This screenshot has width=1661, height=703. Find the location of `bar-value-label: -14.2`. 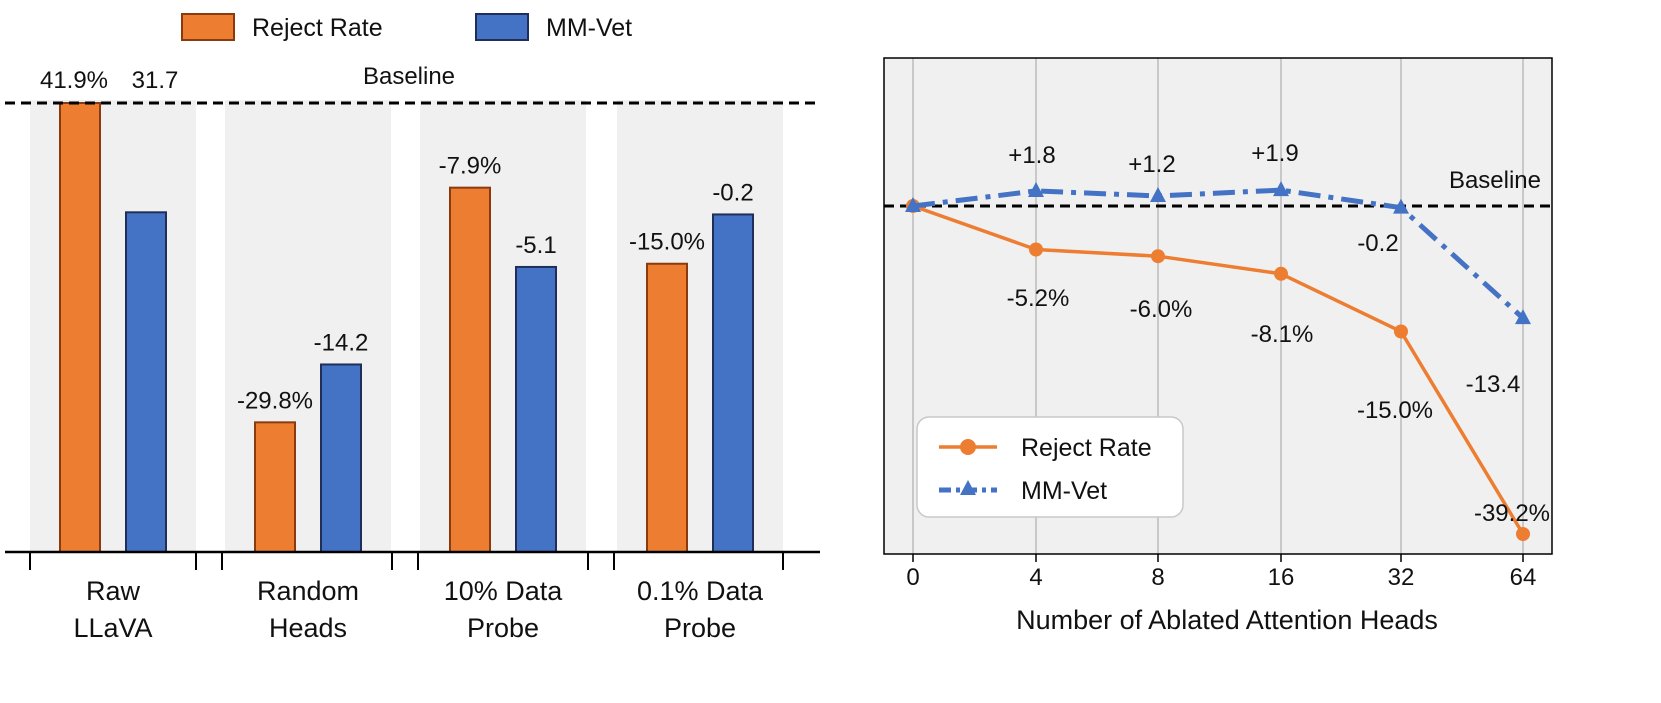

bar-value-label: -14.2 is located at coordinates (341, 342).